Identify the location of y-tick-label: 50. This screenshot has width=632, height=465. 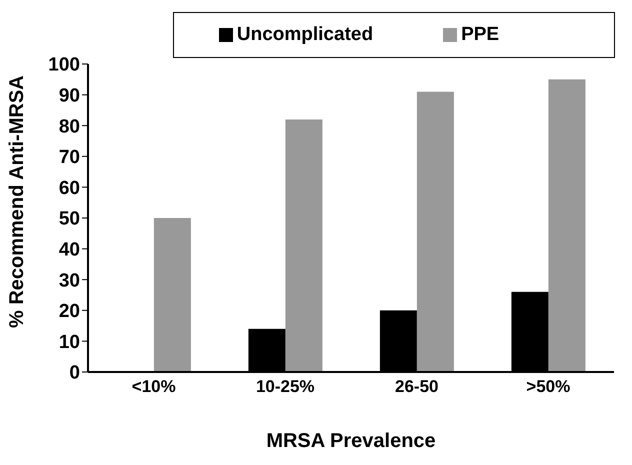
(69, 219).